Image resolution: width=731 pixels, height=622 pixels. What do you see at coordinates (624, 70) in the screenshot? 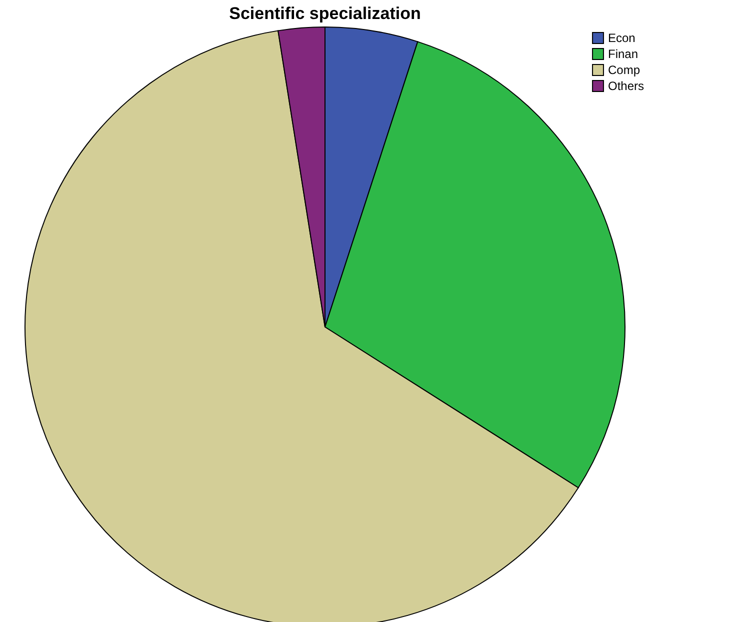
I see `legend-label: Comp` at bounding box center [624, 70].